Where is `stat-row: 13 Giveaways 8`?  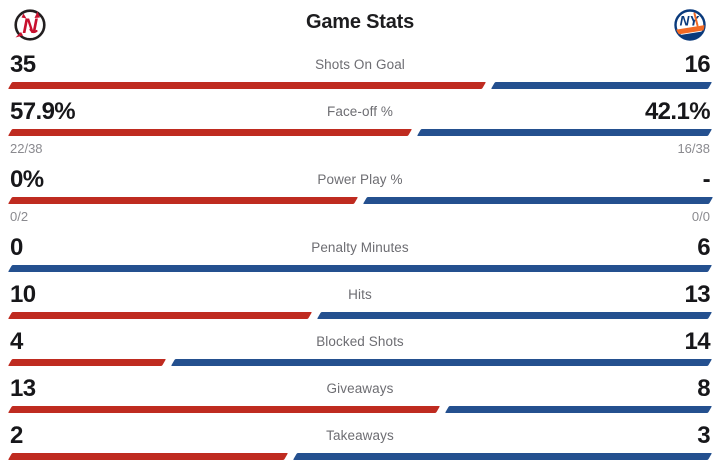
stat-row: 13 Giveaways 8 is located at coordinates (360, 394).